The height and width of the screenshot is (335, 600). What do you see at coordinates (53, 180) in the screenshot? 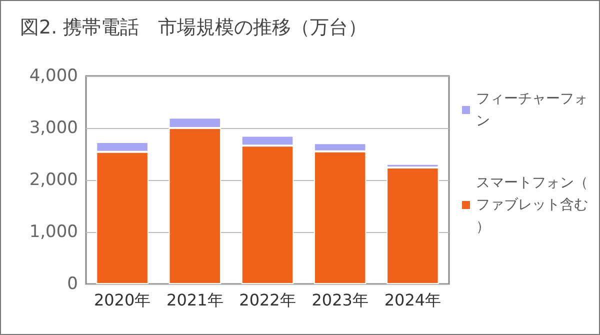
I see `y-tick-label: 2,000` at bounding box center [53, 180].